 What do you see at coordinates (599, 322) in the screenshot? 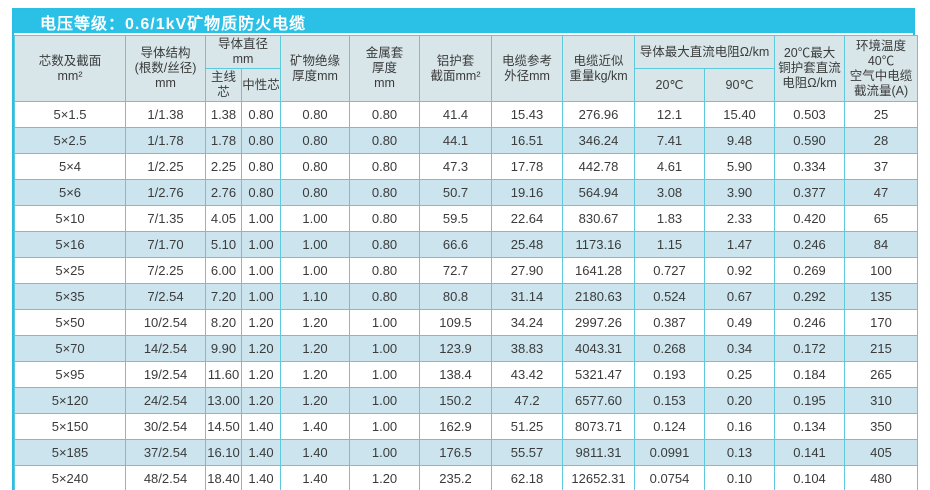
I see `table-cell: 2997.26` at bounding box center [599, 322].